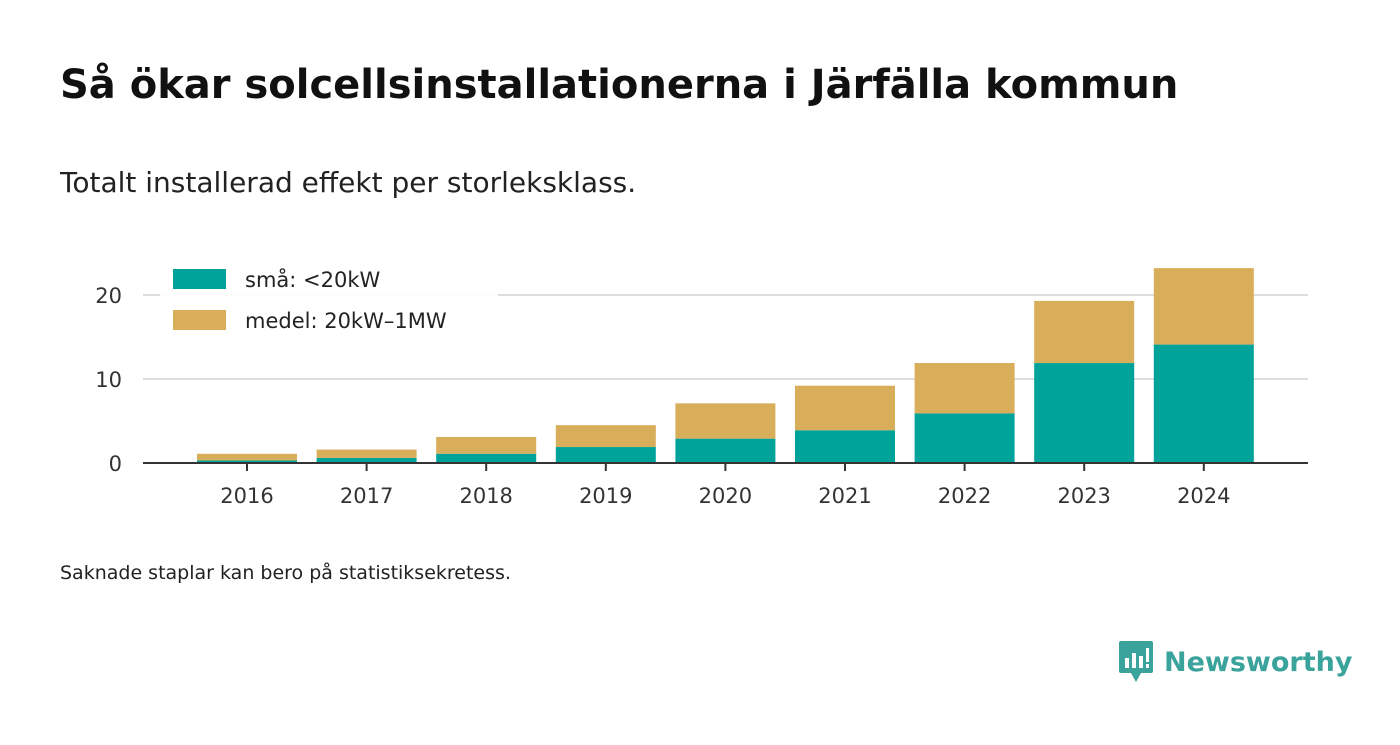  I want to click on bar-2021-small, so click(845, 446).